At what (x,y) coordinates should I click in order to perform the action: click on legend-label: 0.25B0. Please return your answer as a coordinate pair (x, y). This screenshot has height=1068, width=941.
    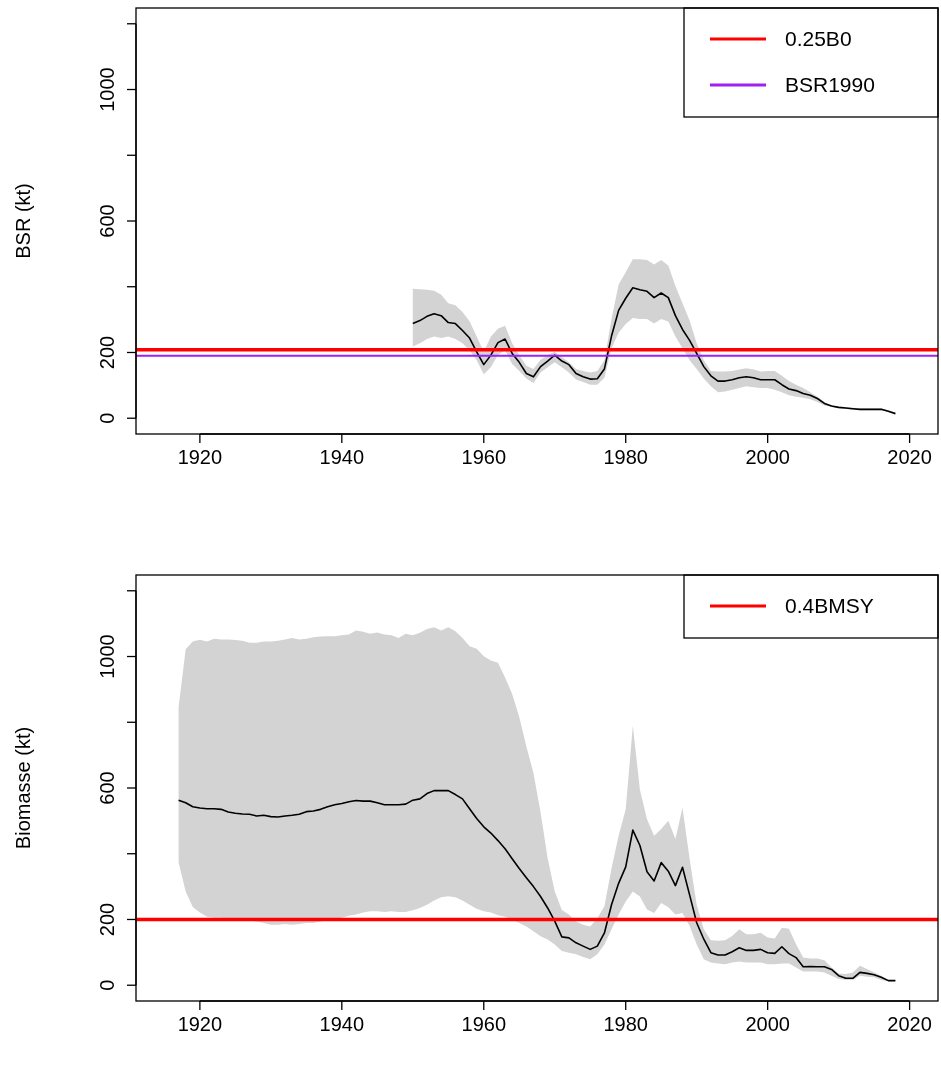
    Looking at the image, I should click on (818, 39).